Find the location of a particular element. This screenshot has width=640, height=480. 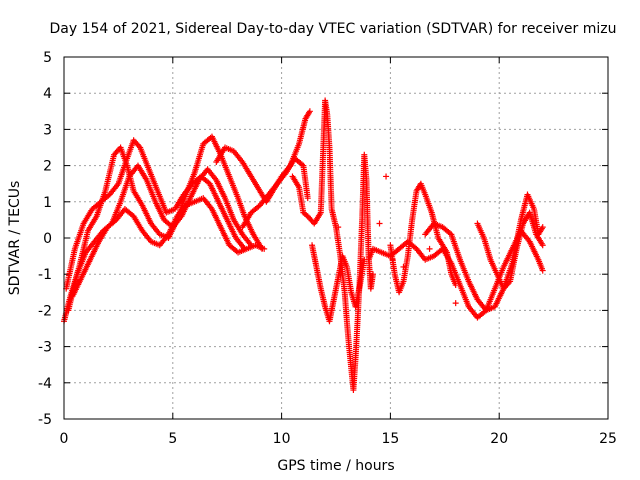

y-tick-label: 1 is located at coordinates (47, 203).